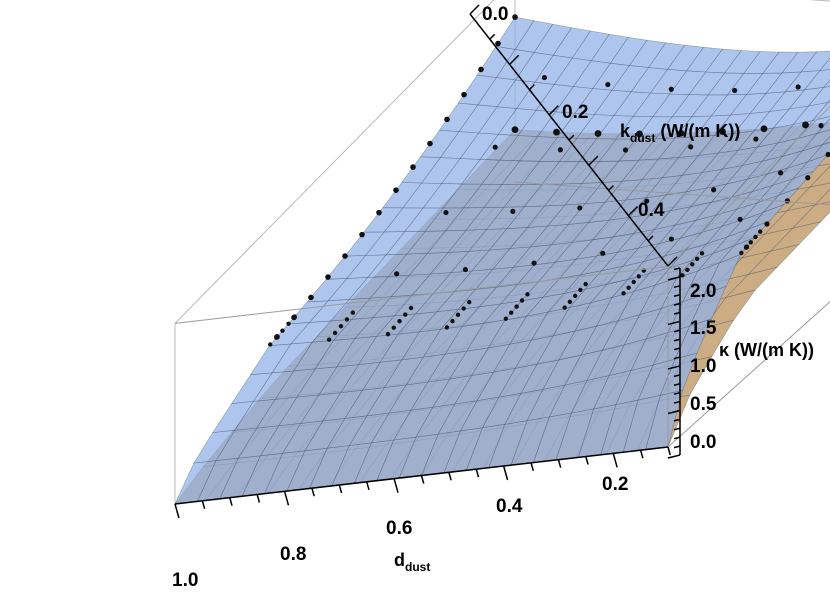 The width and height of the screenshot is (830, 594). I want to click on kappa-tick-0.8, so click(677, 384).